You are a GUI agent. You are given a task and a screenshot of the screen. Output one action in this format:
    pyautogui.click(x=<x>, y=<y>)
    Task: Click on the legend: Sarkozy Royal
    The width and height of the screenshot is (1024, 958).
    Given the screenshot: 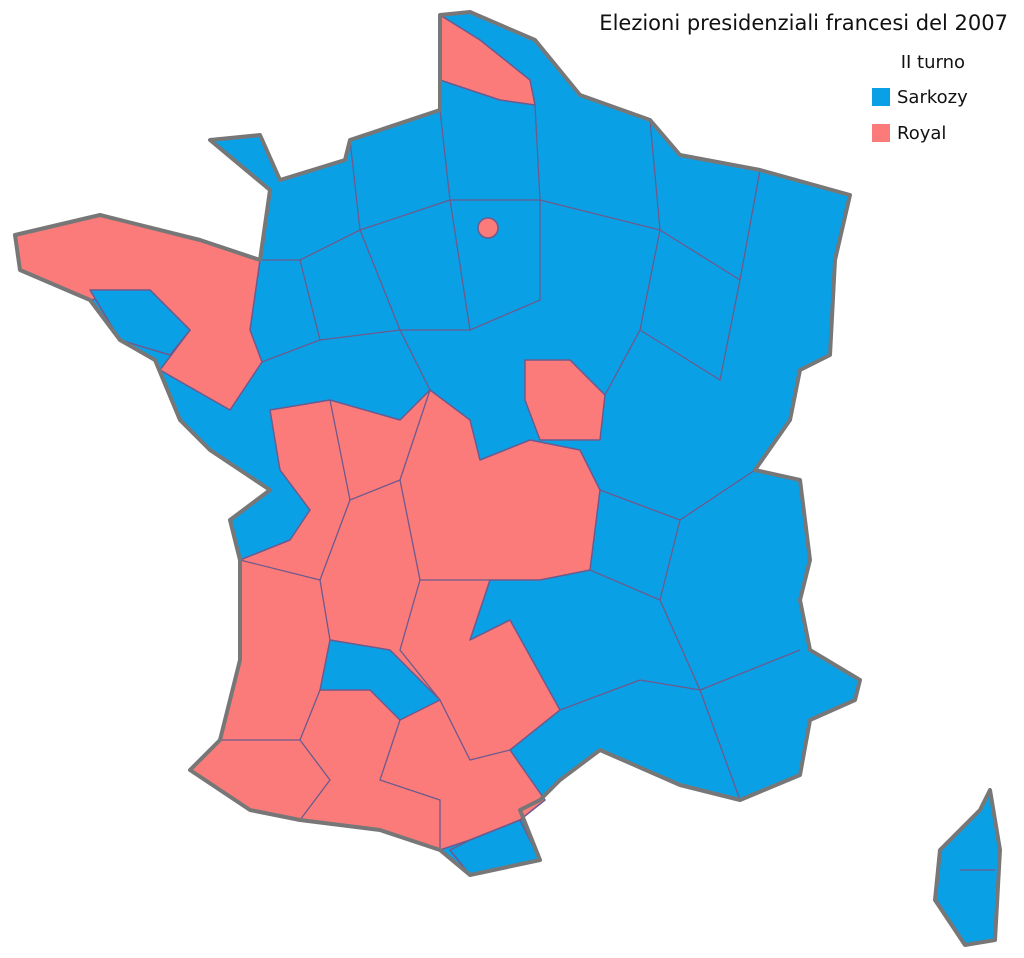 What is the action you would take?
    pyautogui.click(x=920, y=115)
    